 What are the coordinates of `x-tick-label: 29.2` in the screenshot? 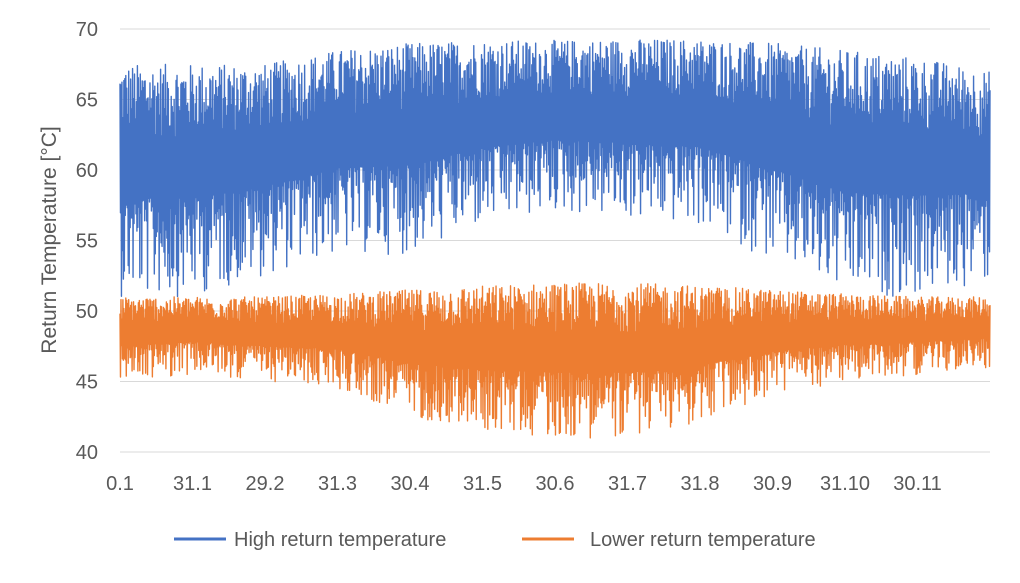 It's located at (265, 484).